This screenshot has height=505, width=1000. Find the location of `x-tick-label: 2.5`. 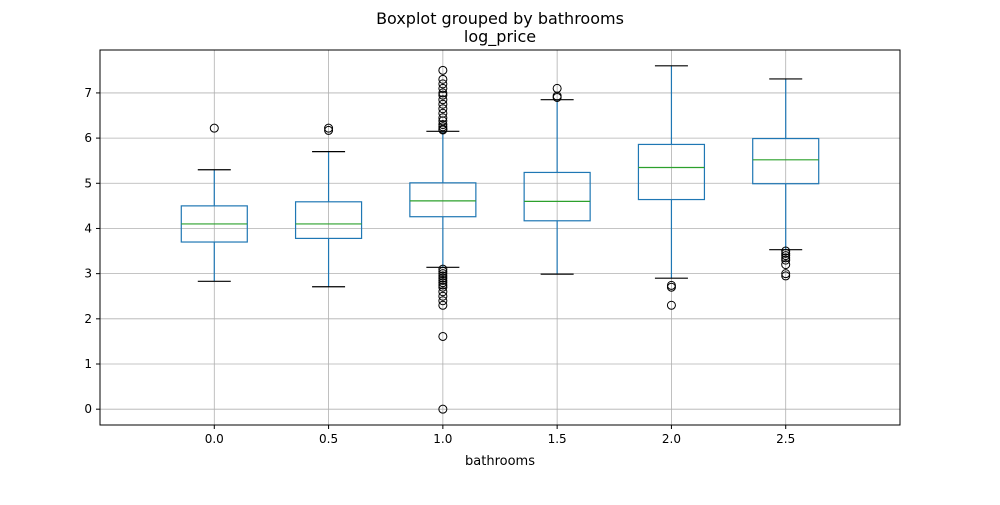

x-tick-label: 2.5 is located at coordinates (785, 439).